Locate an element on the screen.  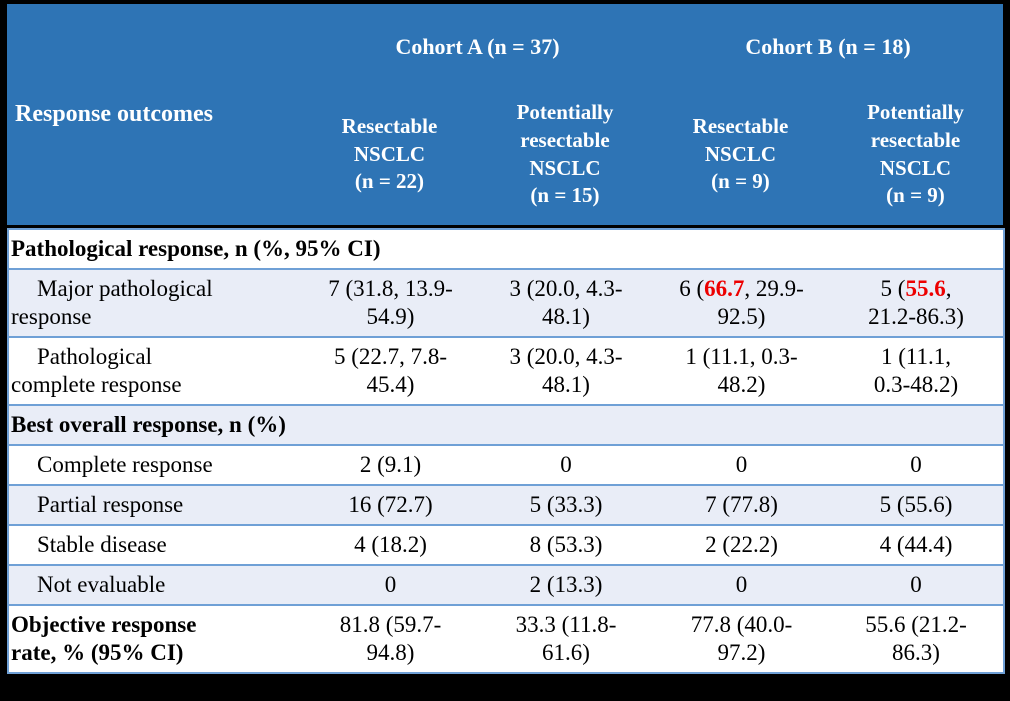
response-outcomes-header: Response outcomes is located at coordinates (114, 114).